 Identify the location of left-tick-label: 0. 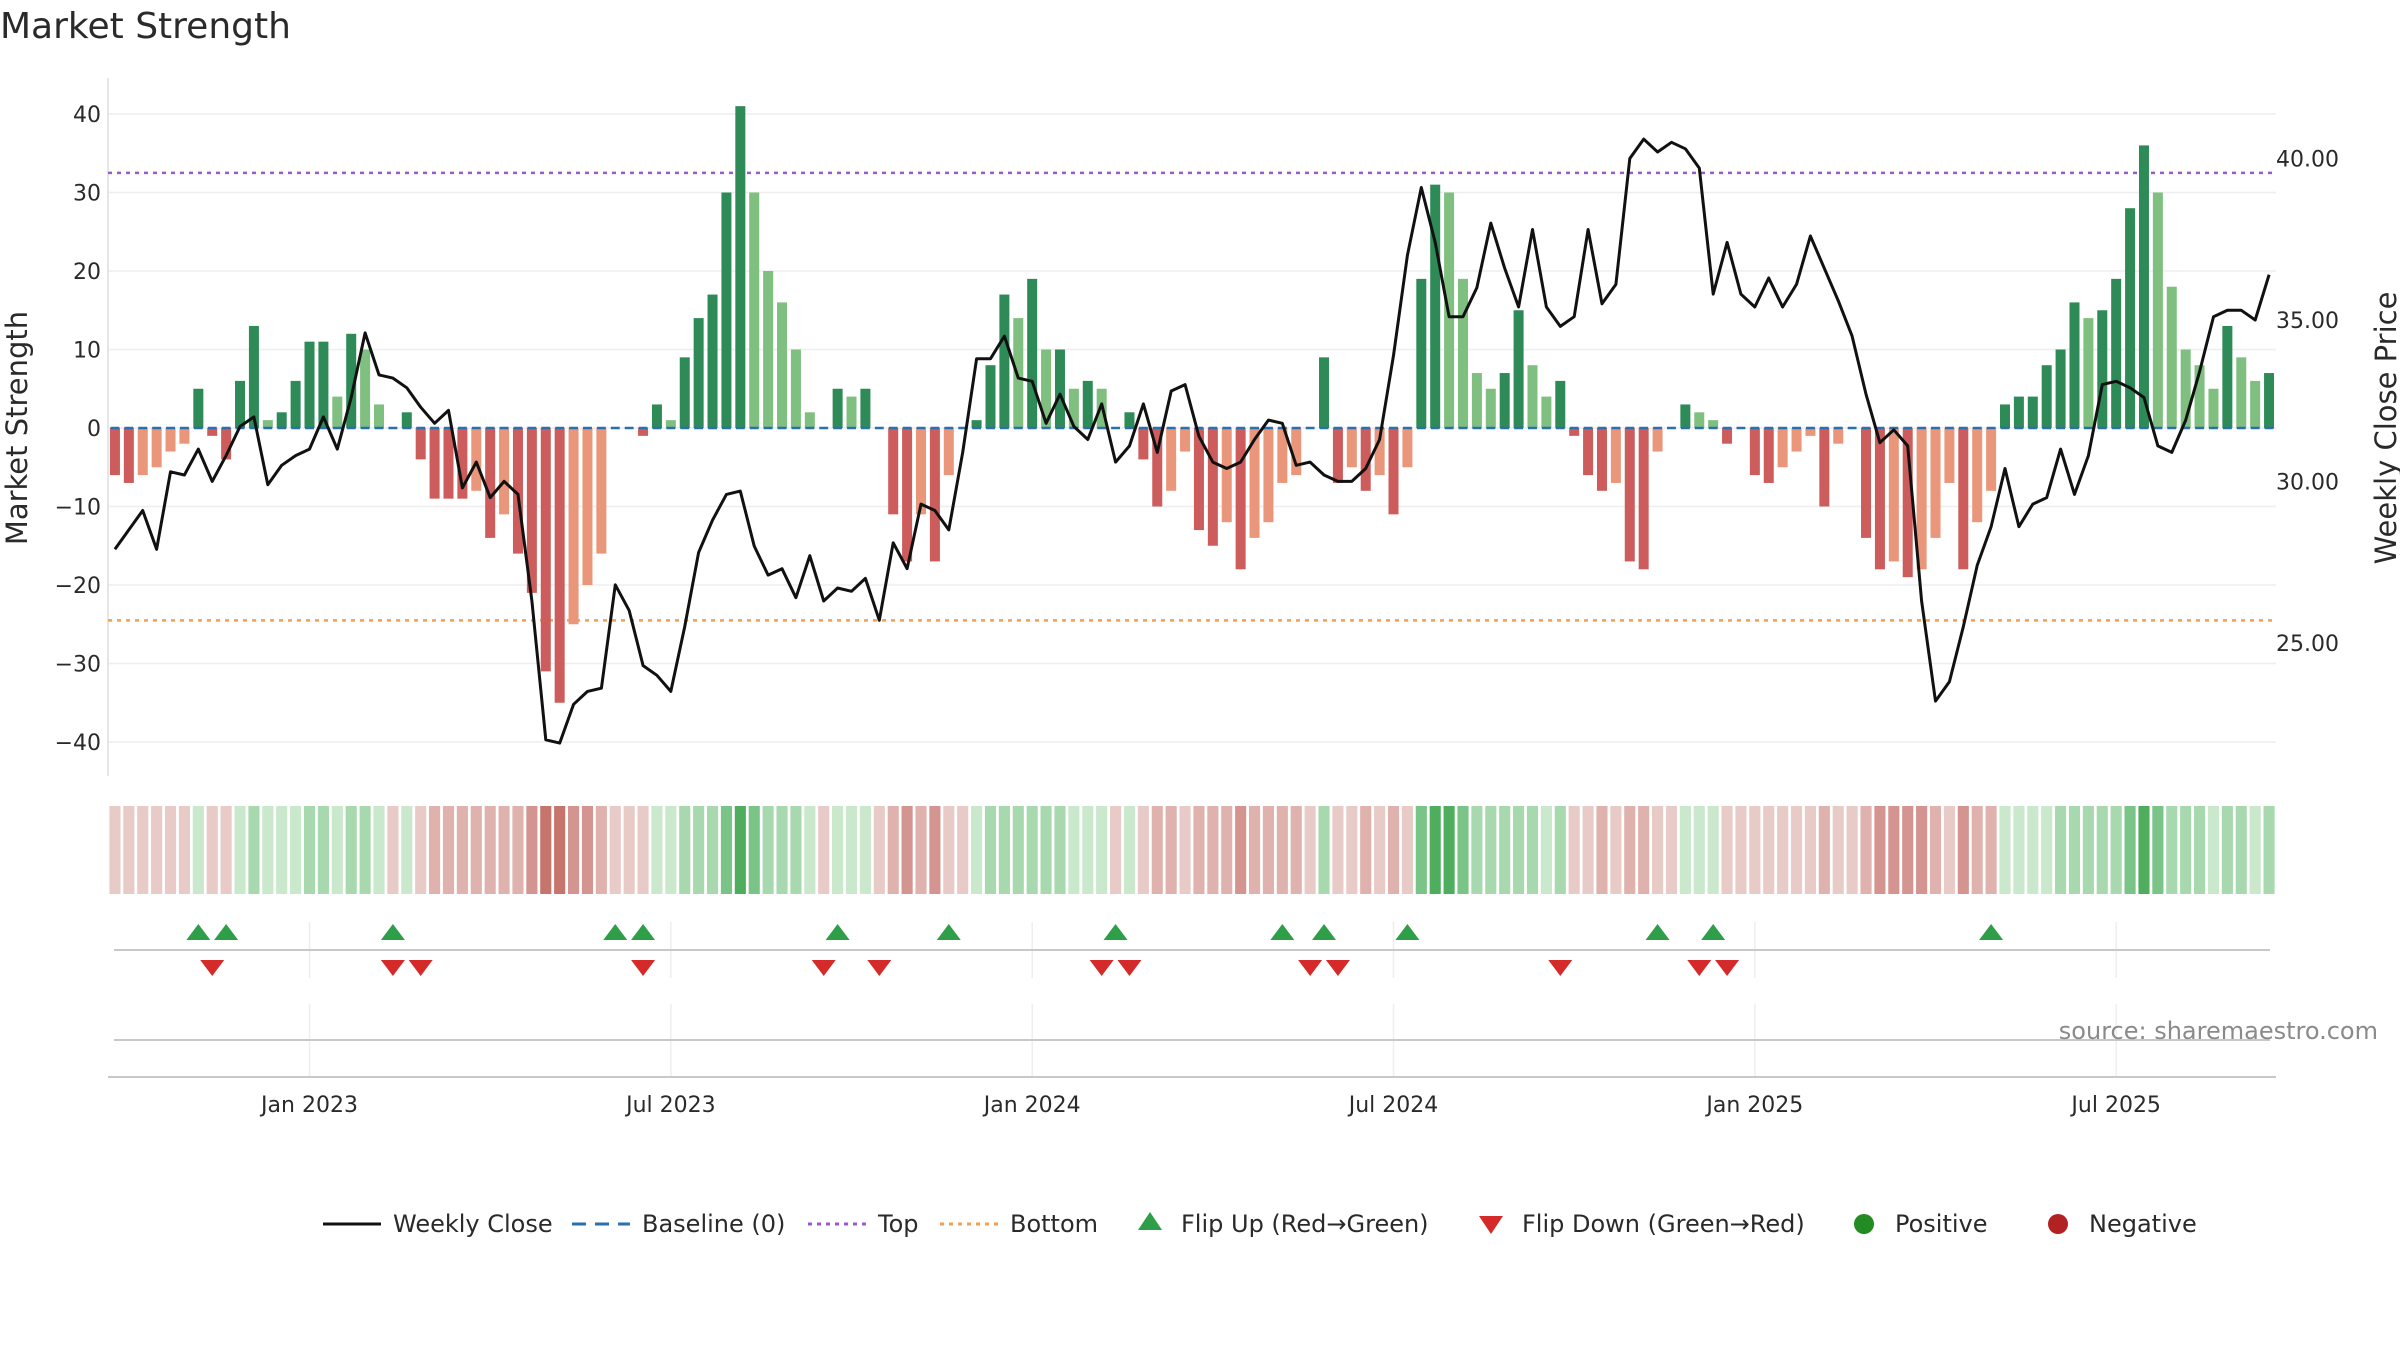
(94, 429).